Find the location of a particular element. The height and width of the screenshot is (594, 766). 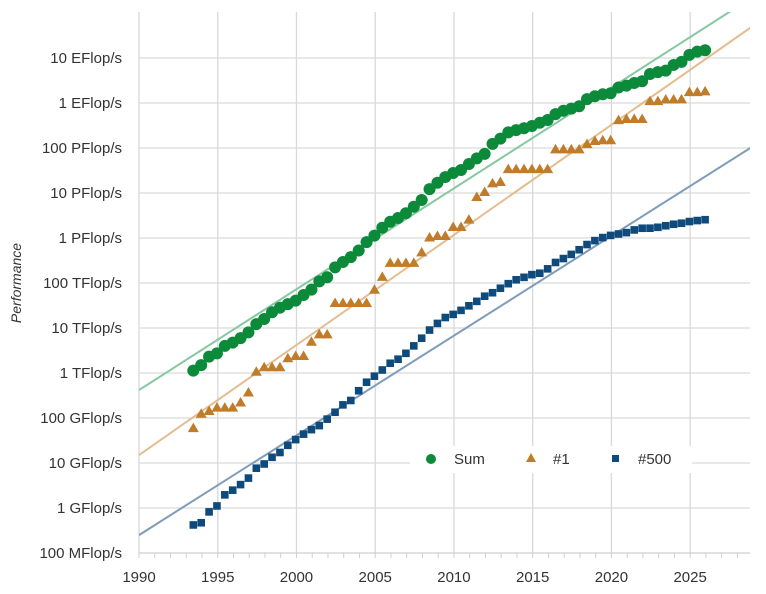

x-tick-label: 2000 is located at coordinates (296, 577).